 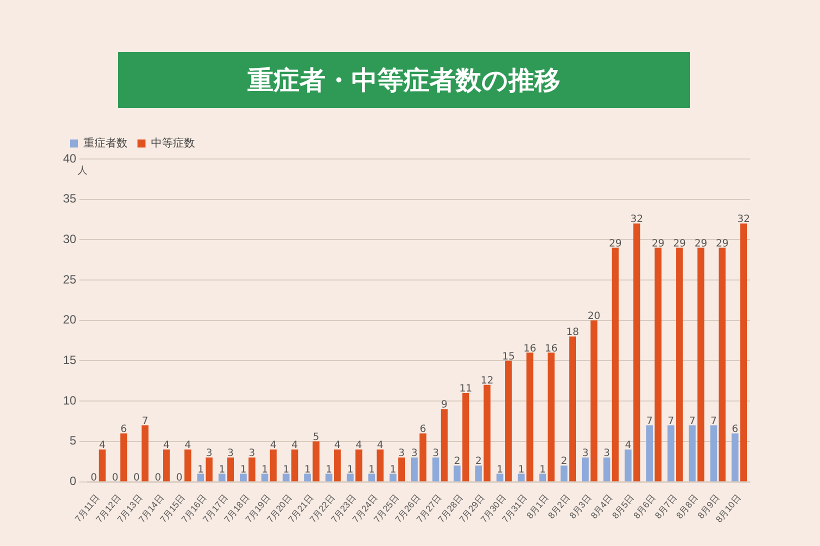 What do you see at coordinates (572, 332) in the screenshot?
I see `data-label: 18` at bounding box center [572, 332].